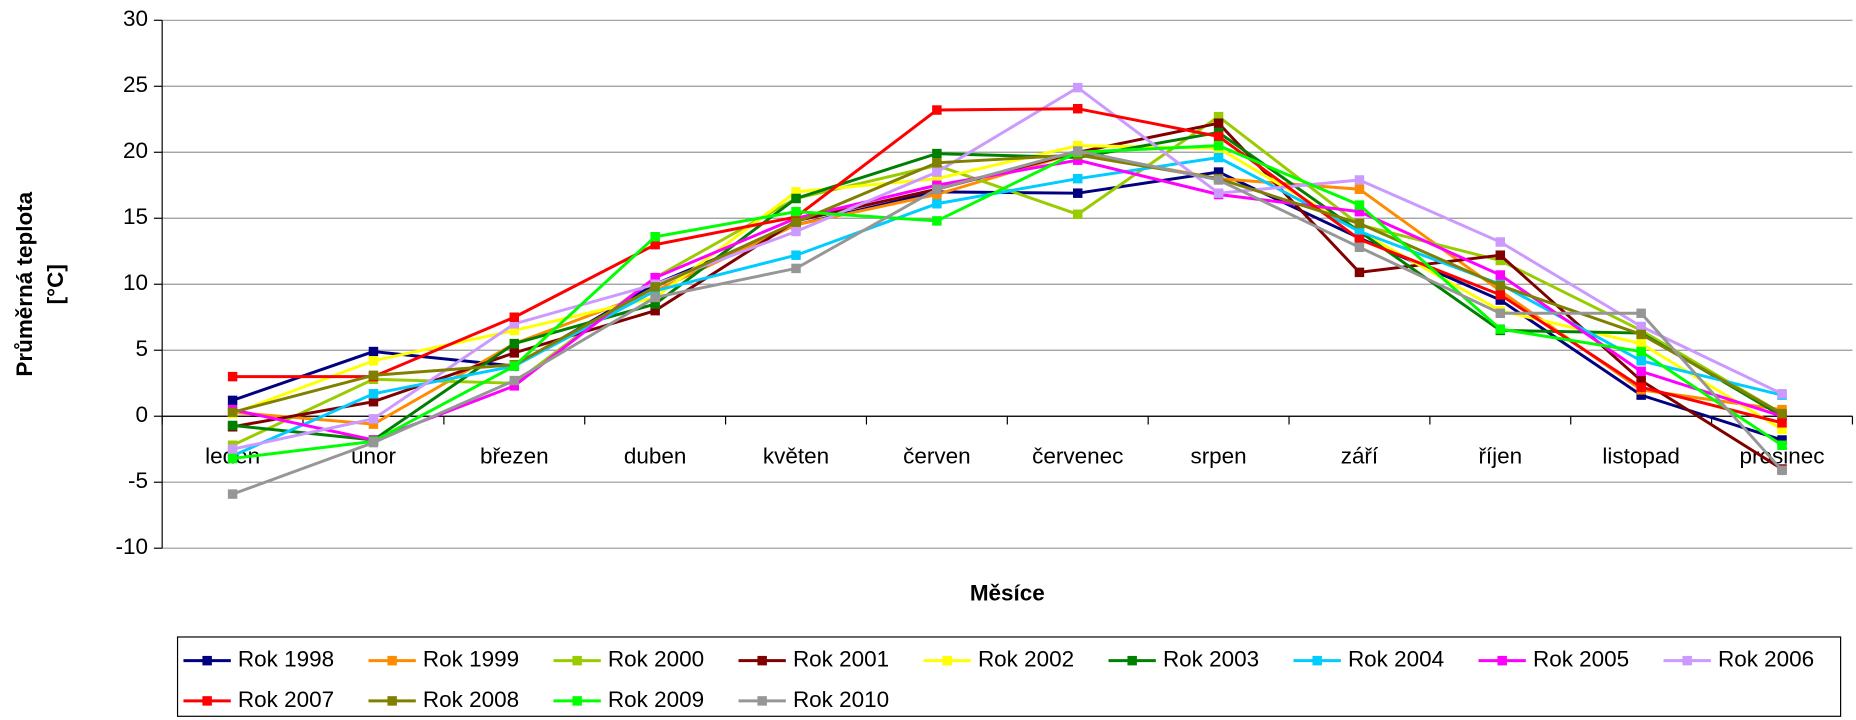 This screenshot has width=1856, height=720. I want to click on x-tick-label: červen, so click(936, 456).